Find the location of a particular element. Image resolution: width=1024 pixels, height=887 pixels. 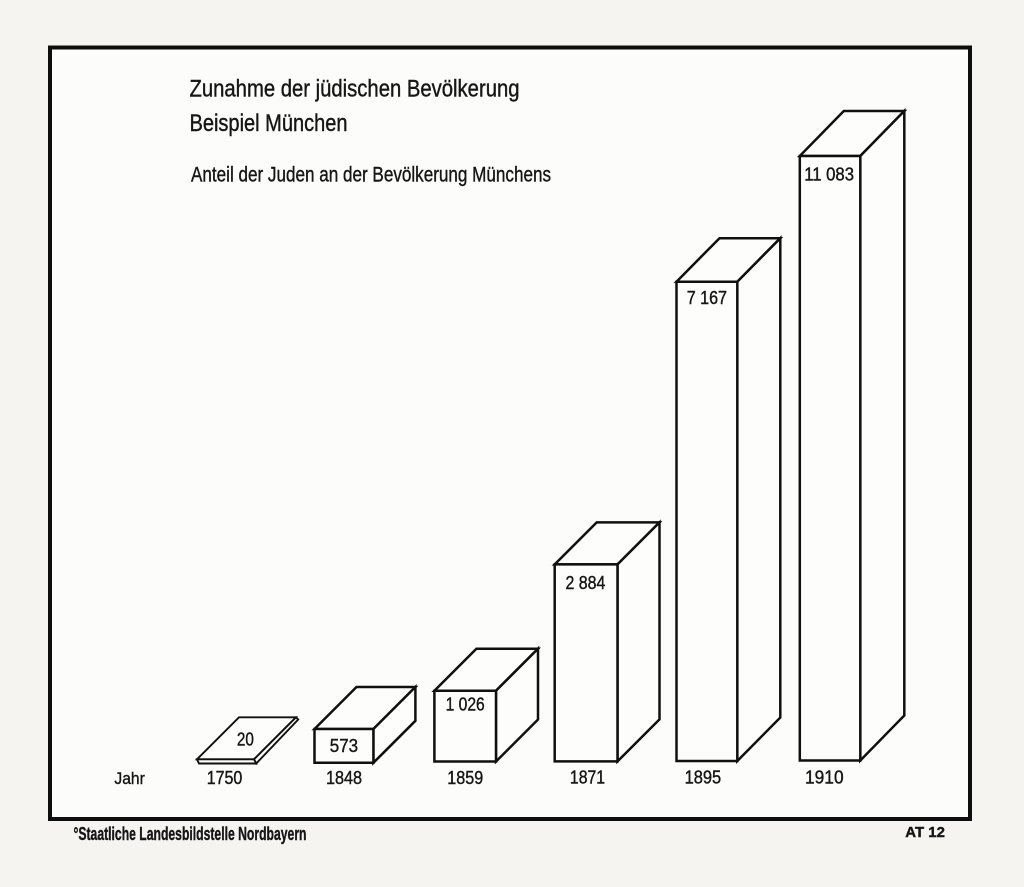

svg-text: 7 167 is located at coordinates (707, 298).